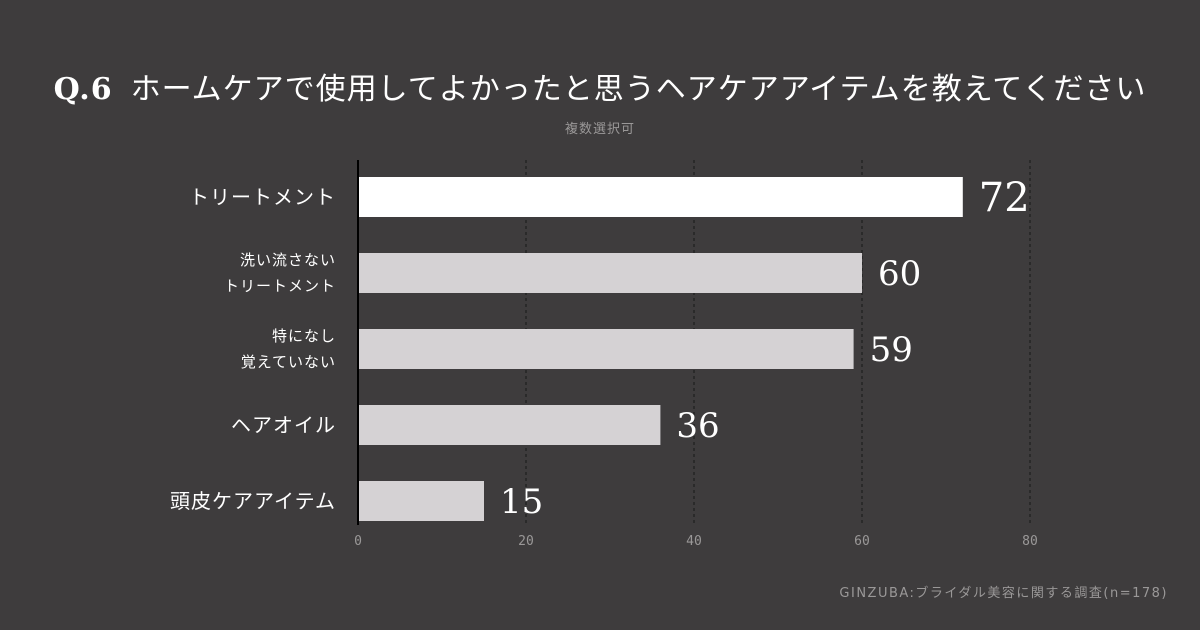 This screenshot has height=630, width=1200. What do you see at coordinates (862, 541) in the screenshot?
I see `x-tick-label: 60` at bounding box center [862, 541].